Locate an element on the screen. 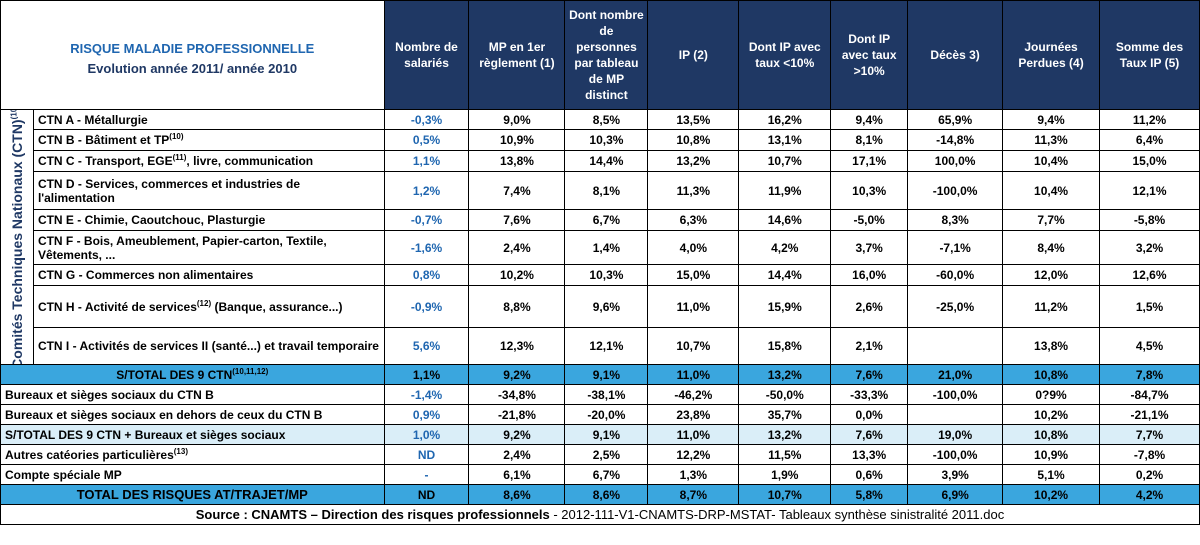 The height and width of the screenshot is (545, 1200). value-cell: 11,0% is located at coordinates (693, 434).